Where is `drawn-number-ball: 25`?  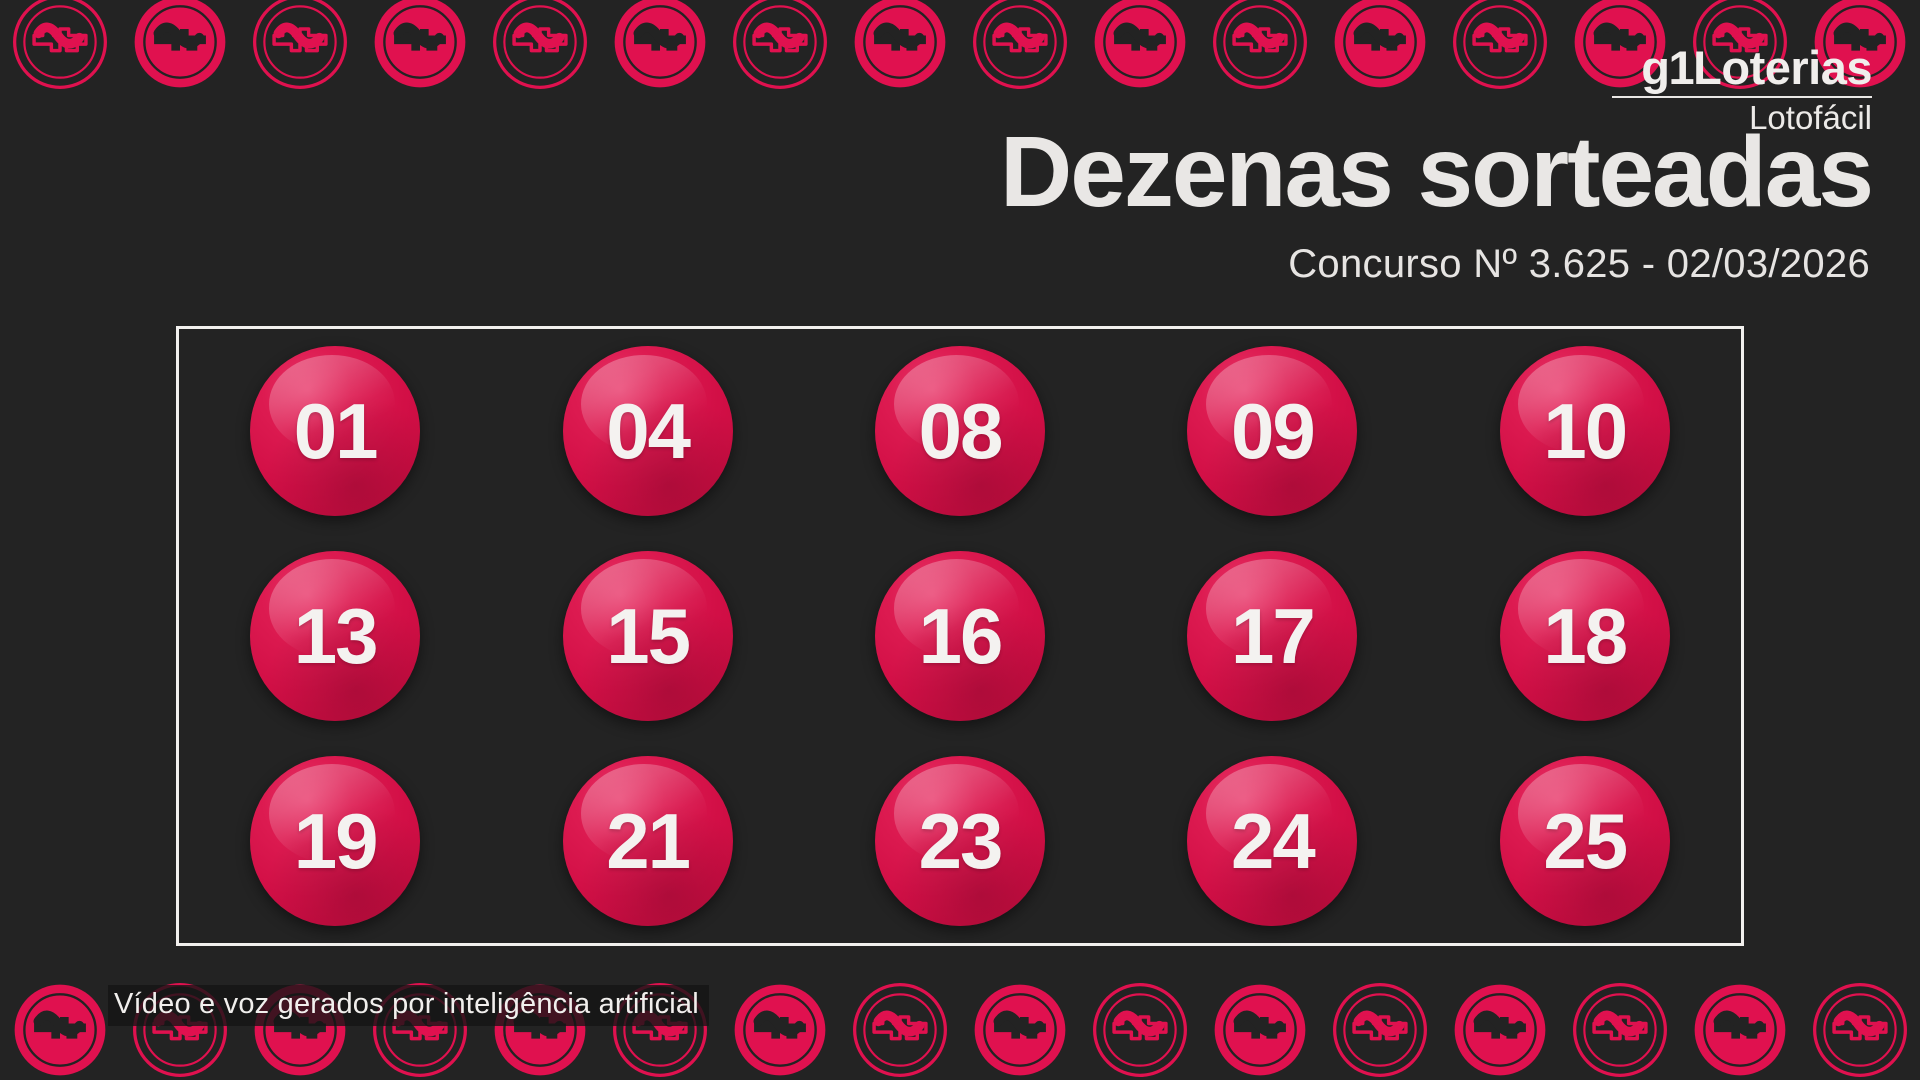 drawn-number-ball: 25 is located at coordinates (1584, 840).